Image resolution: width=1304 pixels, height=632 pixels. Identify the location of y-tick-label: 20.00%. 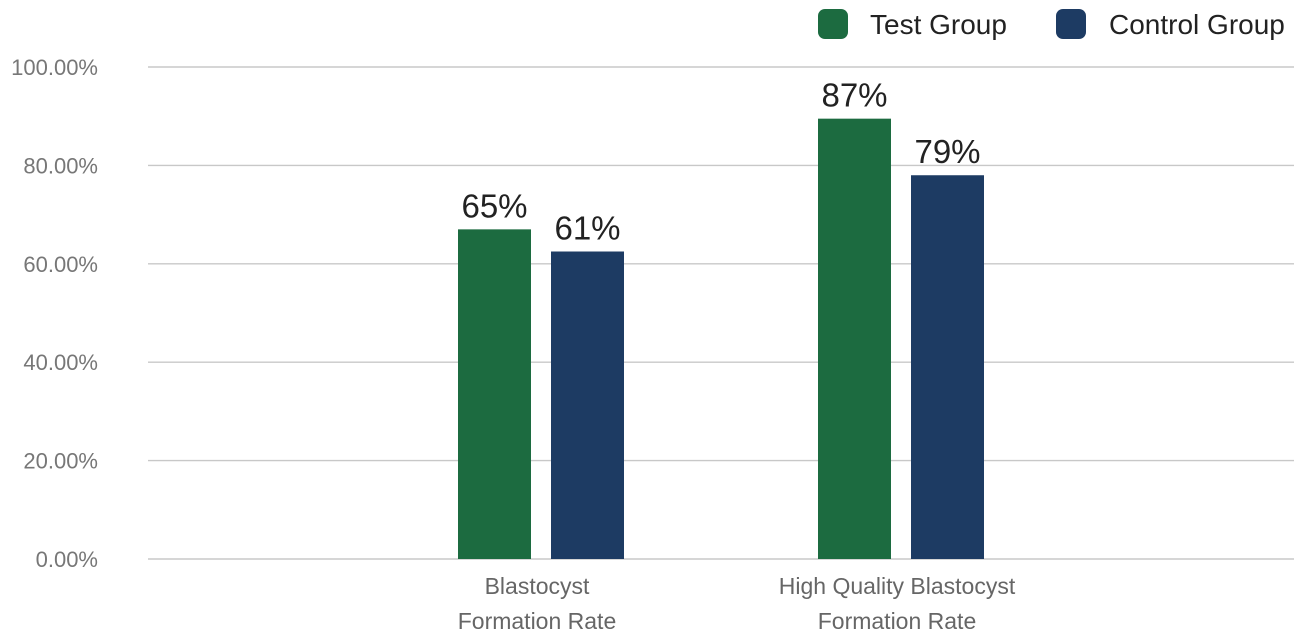
(60, 461).